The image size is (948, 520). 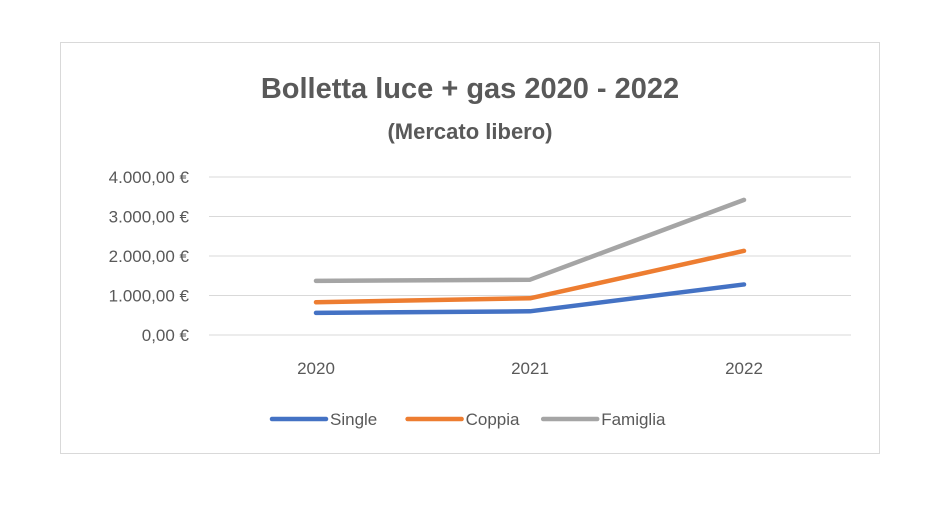 I want to click on y-tick-label: 0,00 €, so click(x=166, y=335).